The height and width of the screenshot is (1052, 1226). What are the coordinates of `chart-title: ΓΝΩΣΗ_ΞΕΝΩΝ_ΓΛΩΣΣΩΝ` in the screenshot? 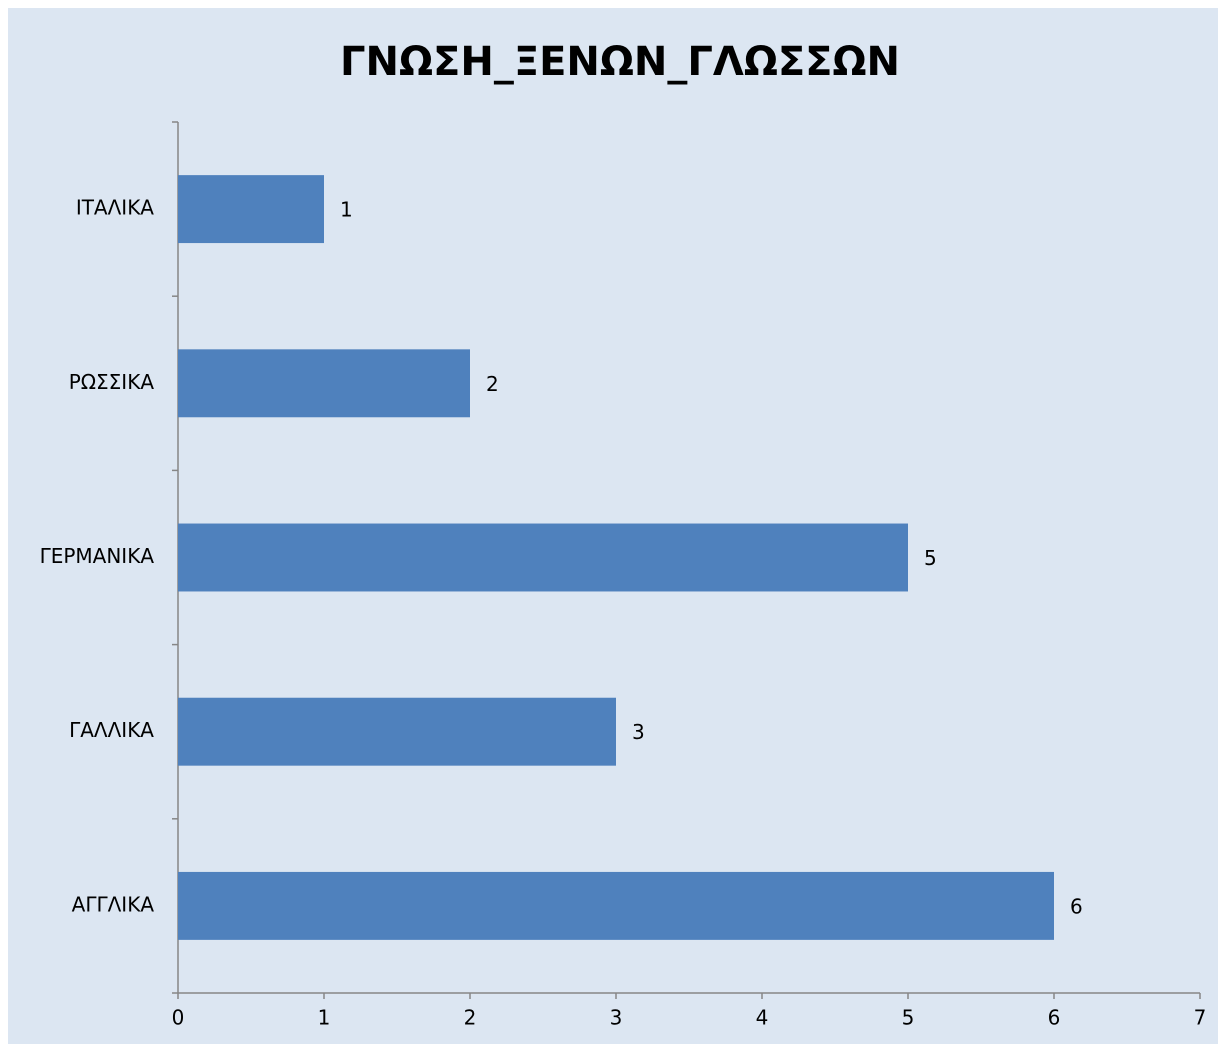 It's located at (620, 62).